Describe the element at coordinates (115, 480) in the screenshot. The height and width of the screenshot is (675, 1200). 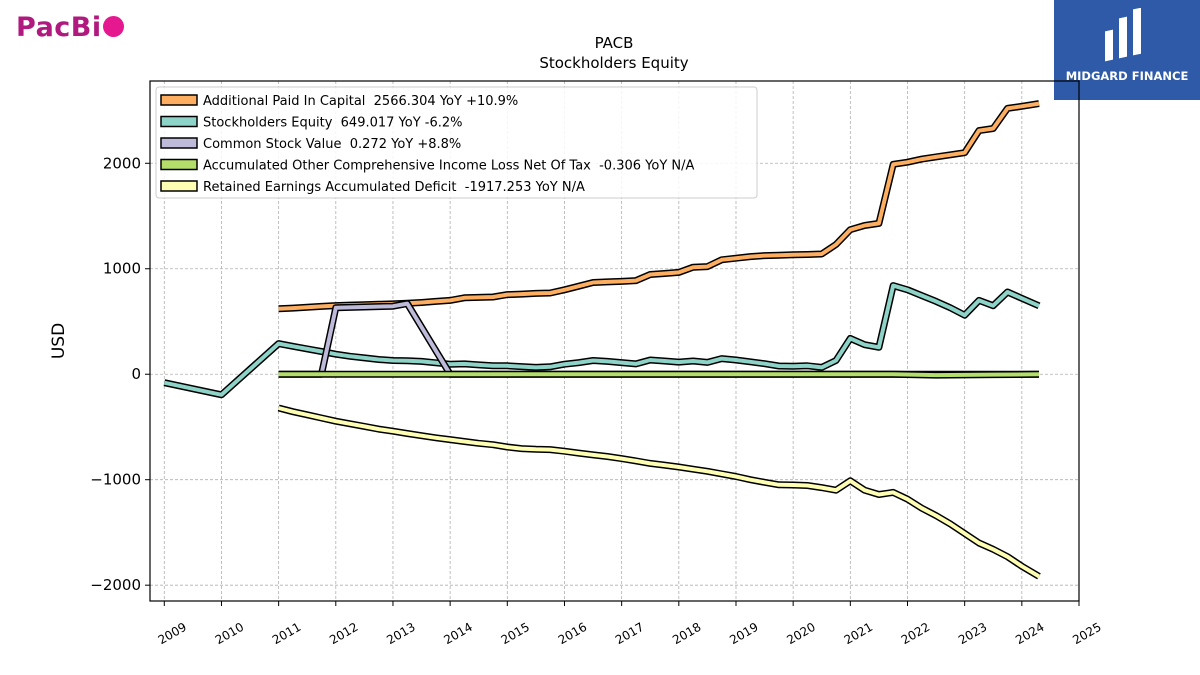
I see `y-tick-label: −1000` at that location.